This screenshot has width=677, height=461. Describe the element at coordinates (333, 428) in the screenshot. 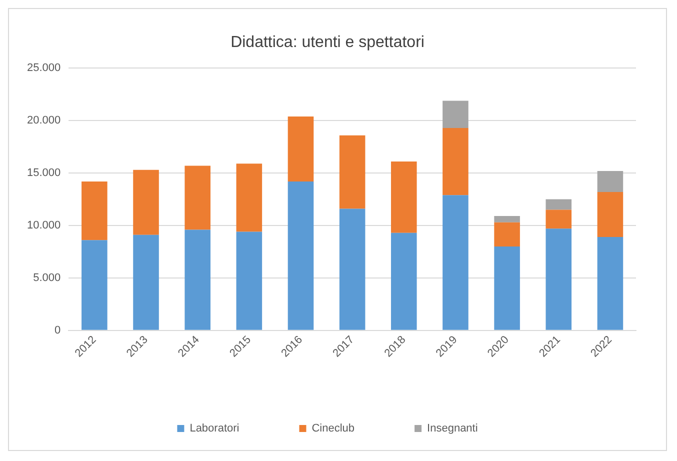

I see `legend-label: Cineclub` at that location.